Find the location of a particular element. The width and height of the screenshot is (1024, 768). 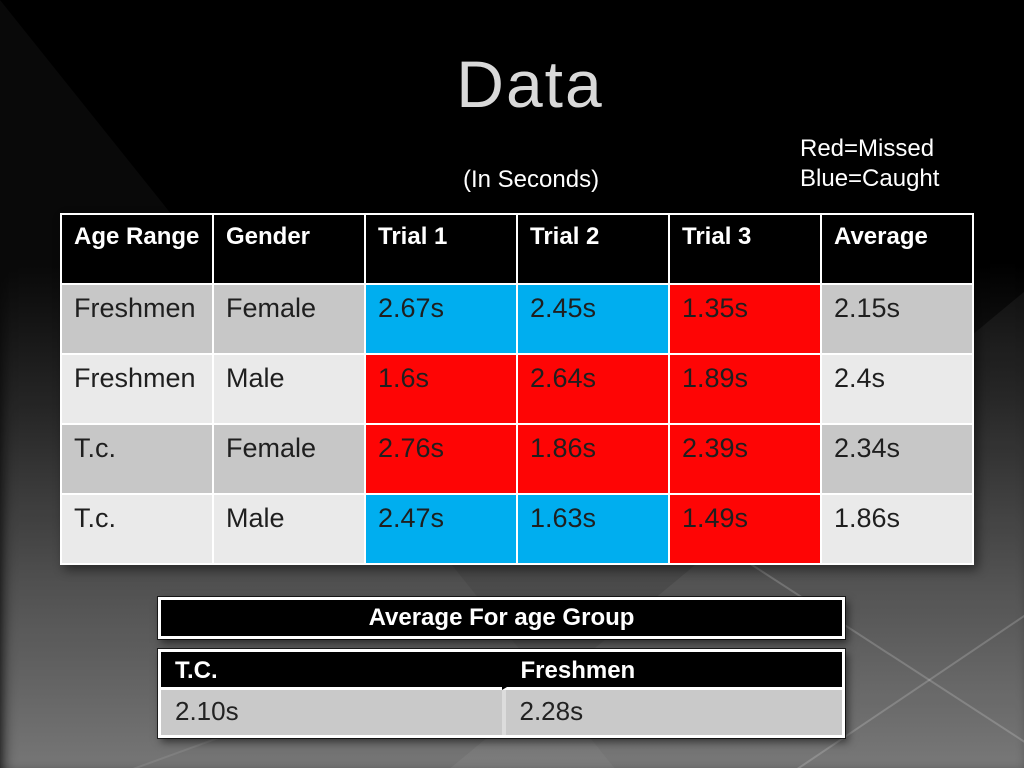

summary-header-tc: T.C. is located at coordinates (331, 671).